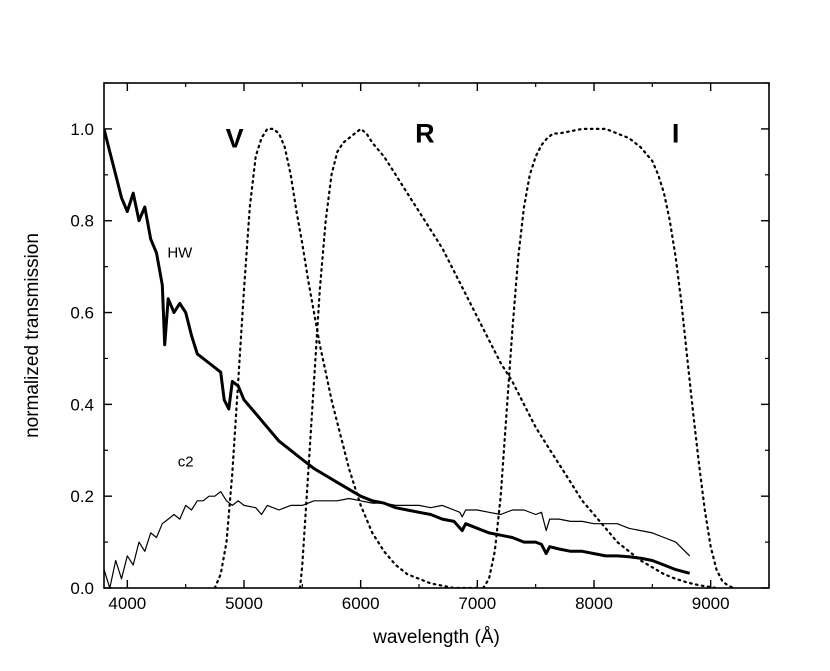 The width and height of the screenshot is (830, 671). Describe the element at coordinates (82, 404) in the screenshot. I see `y-tick-label: 0.4` at that location.